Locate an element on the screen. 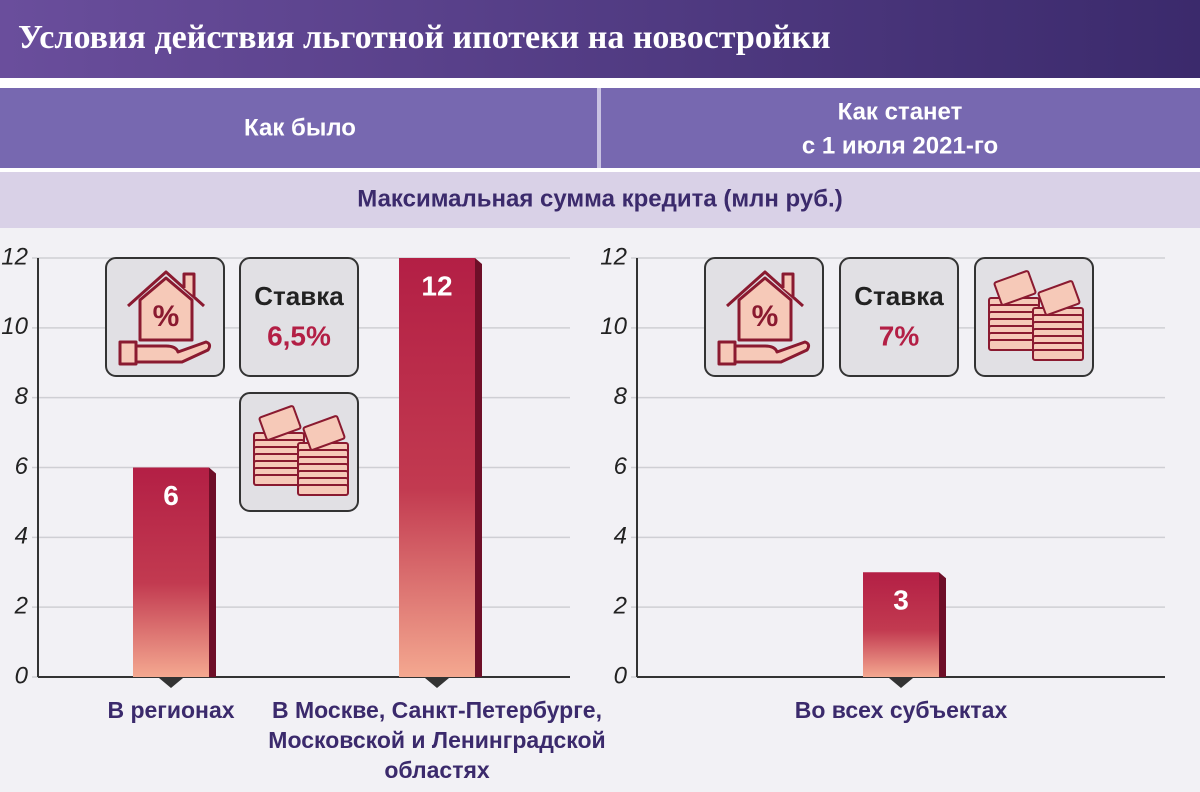 The height and width of the screenshot is (792, 1200). rate: 7% is located at coordinates (899, 335).